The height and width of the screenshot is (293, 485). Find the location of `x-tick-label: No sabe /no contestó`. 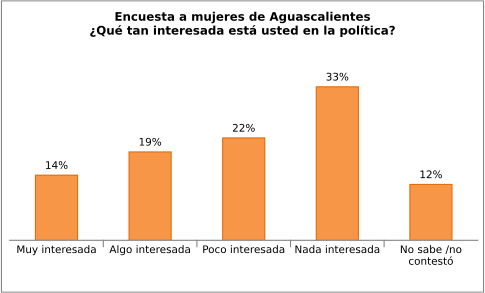

x-tick-label: No sabe /no contestó is located at coordinates (431, 255).